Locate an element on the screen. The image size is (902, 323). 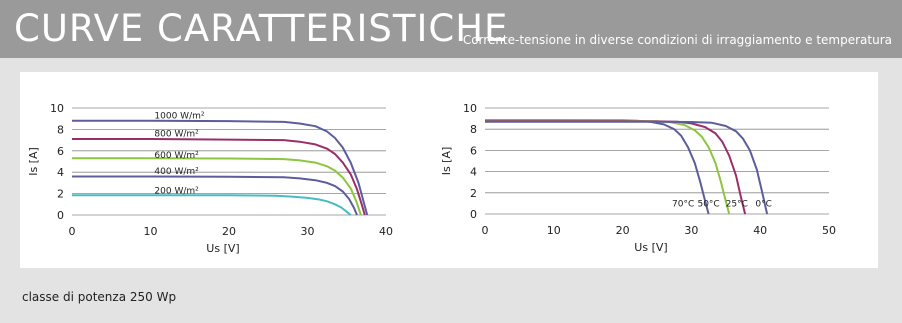
series-label-1: 800 W/m² is located at coordinates (176, 135).